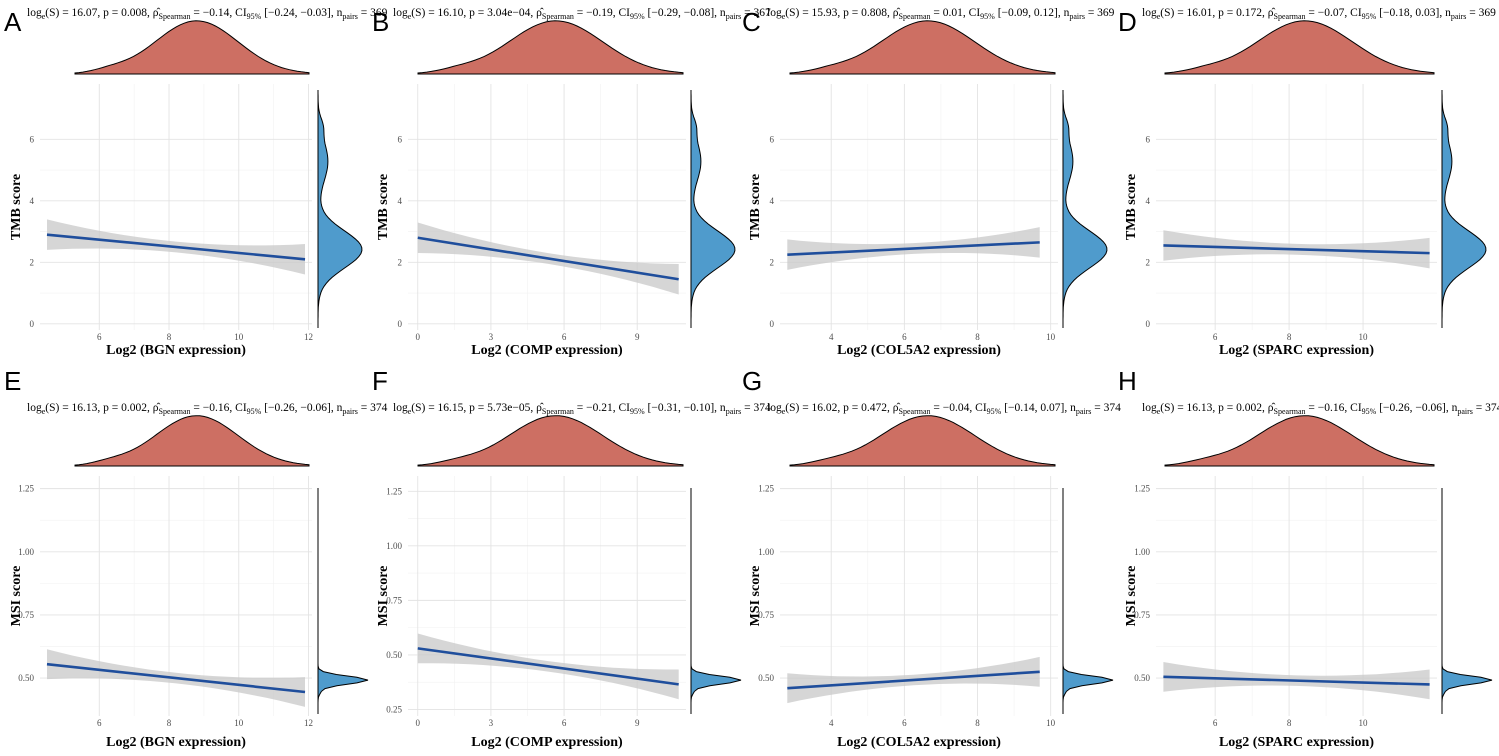 The width and height of the screenshot is (1499, 756). What do you see at coordinates (751, 22) in the screenshot?
I see `panel-letter: C` at bounding box center [751, 22].